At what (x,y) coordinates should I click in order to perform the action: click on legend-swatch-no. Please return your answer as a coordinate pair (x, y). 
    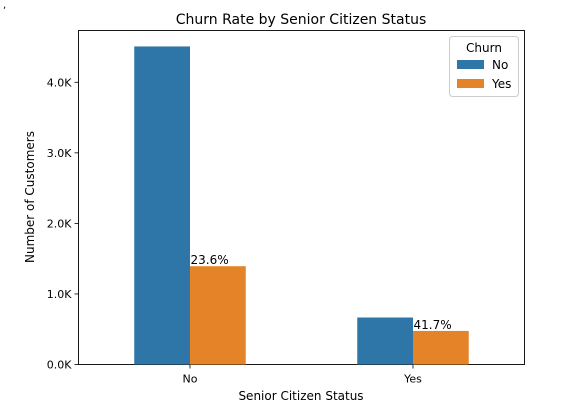
    Looking at the image, I should click on (470, 64).